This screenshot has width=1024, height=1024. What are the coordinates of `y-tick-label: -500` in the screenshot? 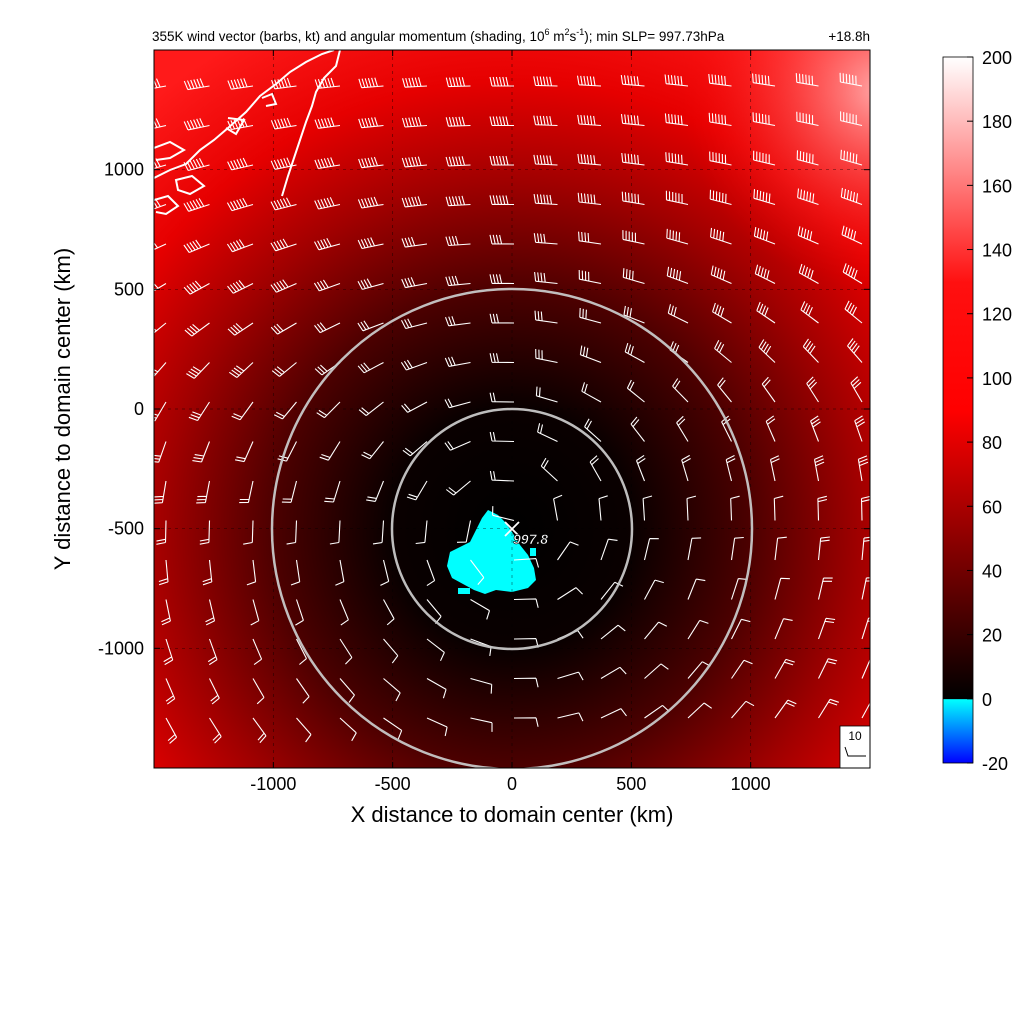 It's located at (126, 529).